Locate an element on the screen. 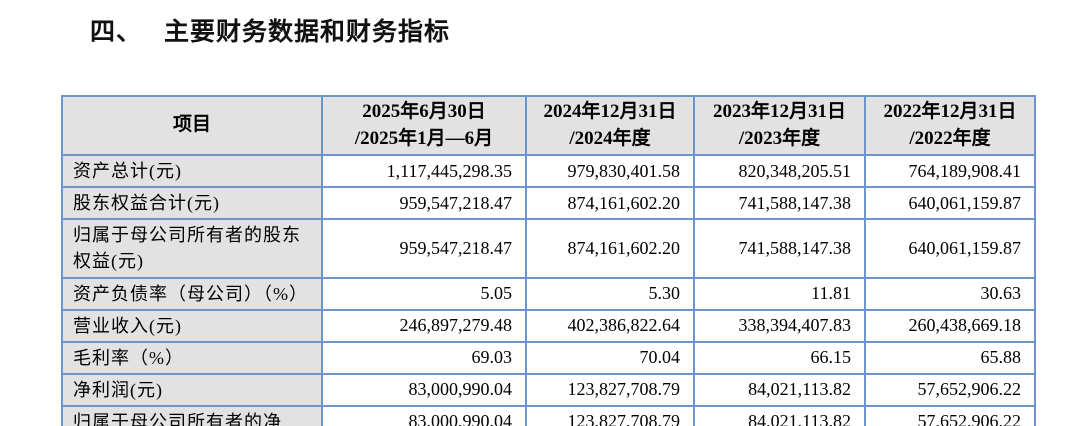 This screenshot has height=426, width=1080. column-header-2025: 2025年6月30日 /2025年1月—6月 is located at coordinates (424, 125).